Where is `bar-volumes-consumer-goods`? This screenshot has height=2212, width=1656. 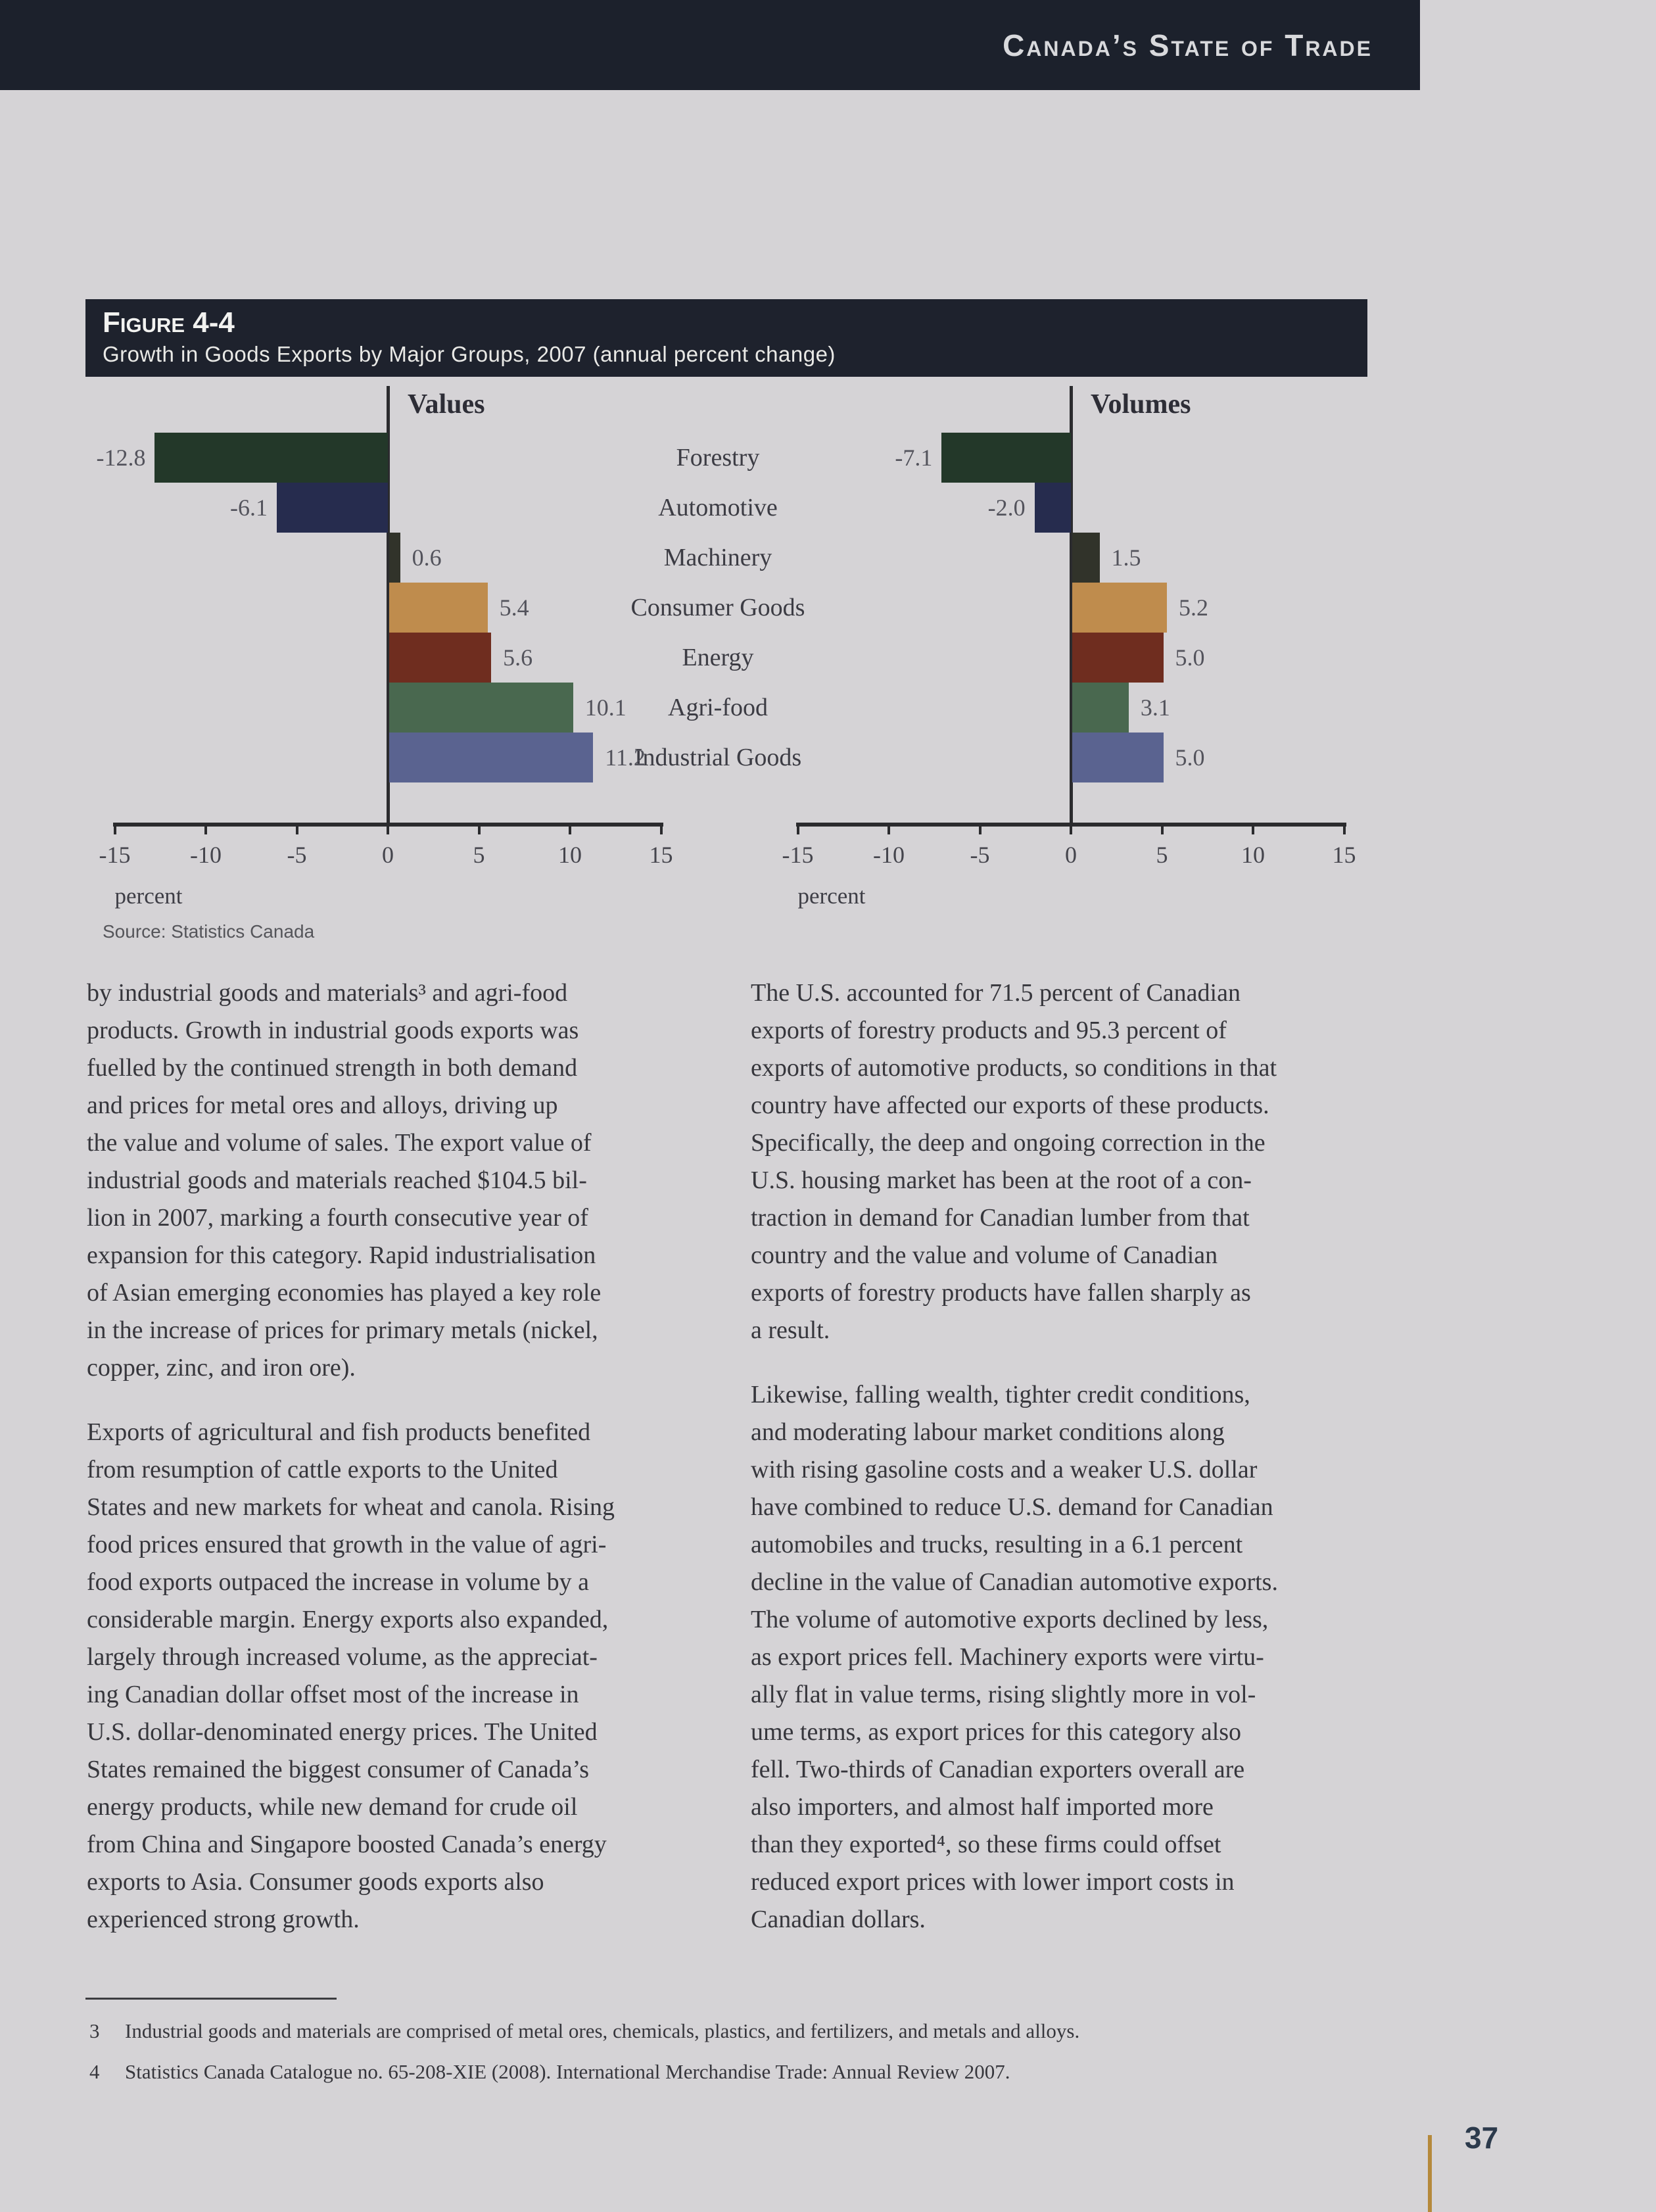
bar-volumes-consumer-goods is located at coordinates (1120, 608).